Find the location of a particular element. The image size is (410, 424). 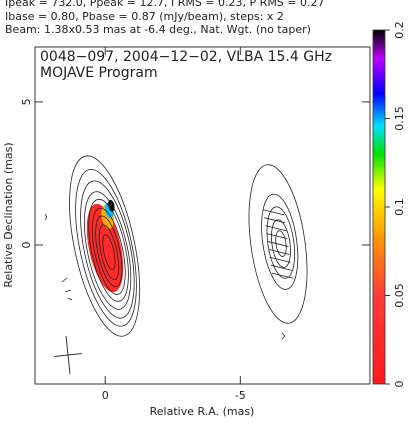

y-tick-label: 0 is located at coordinates (26, 244).